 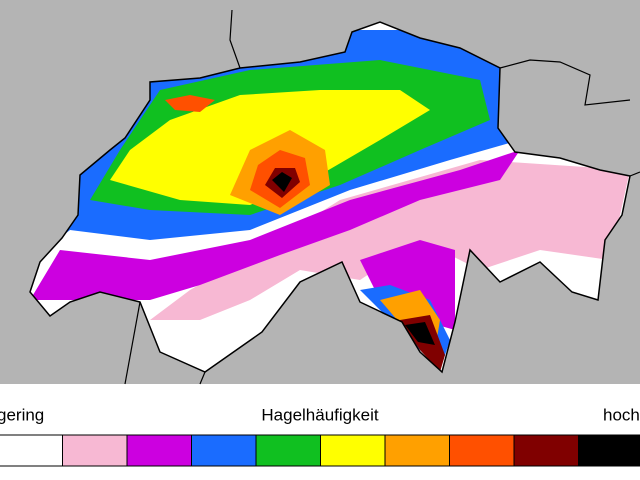 I want to click on legend-swatches, so click(x=320, y=450).